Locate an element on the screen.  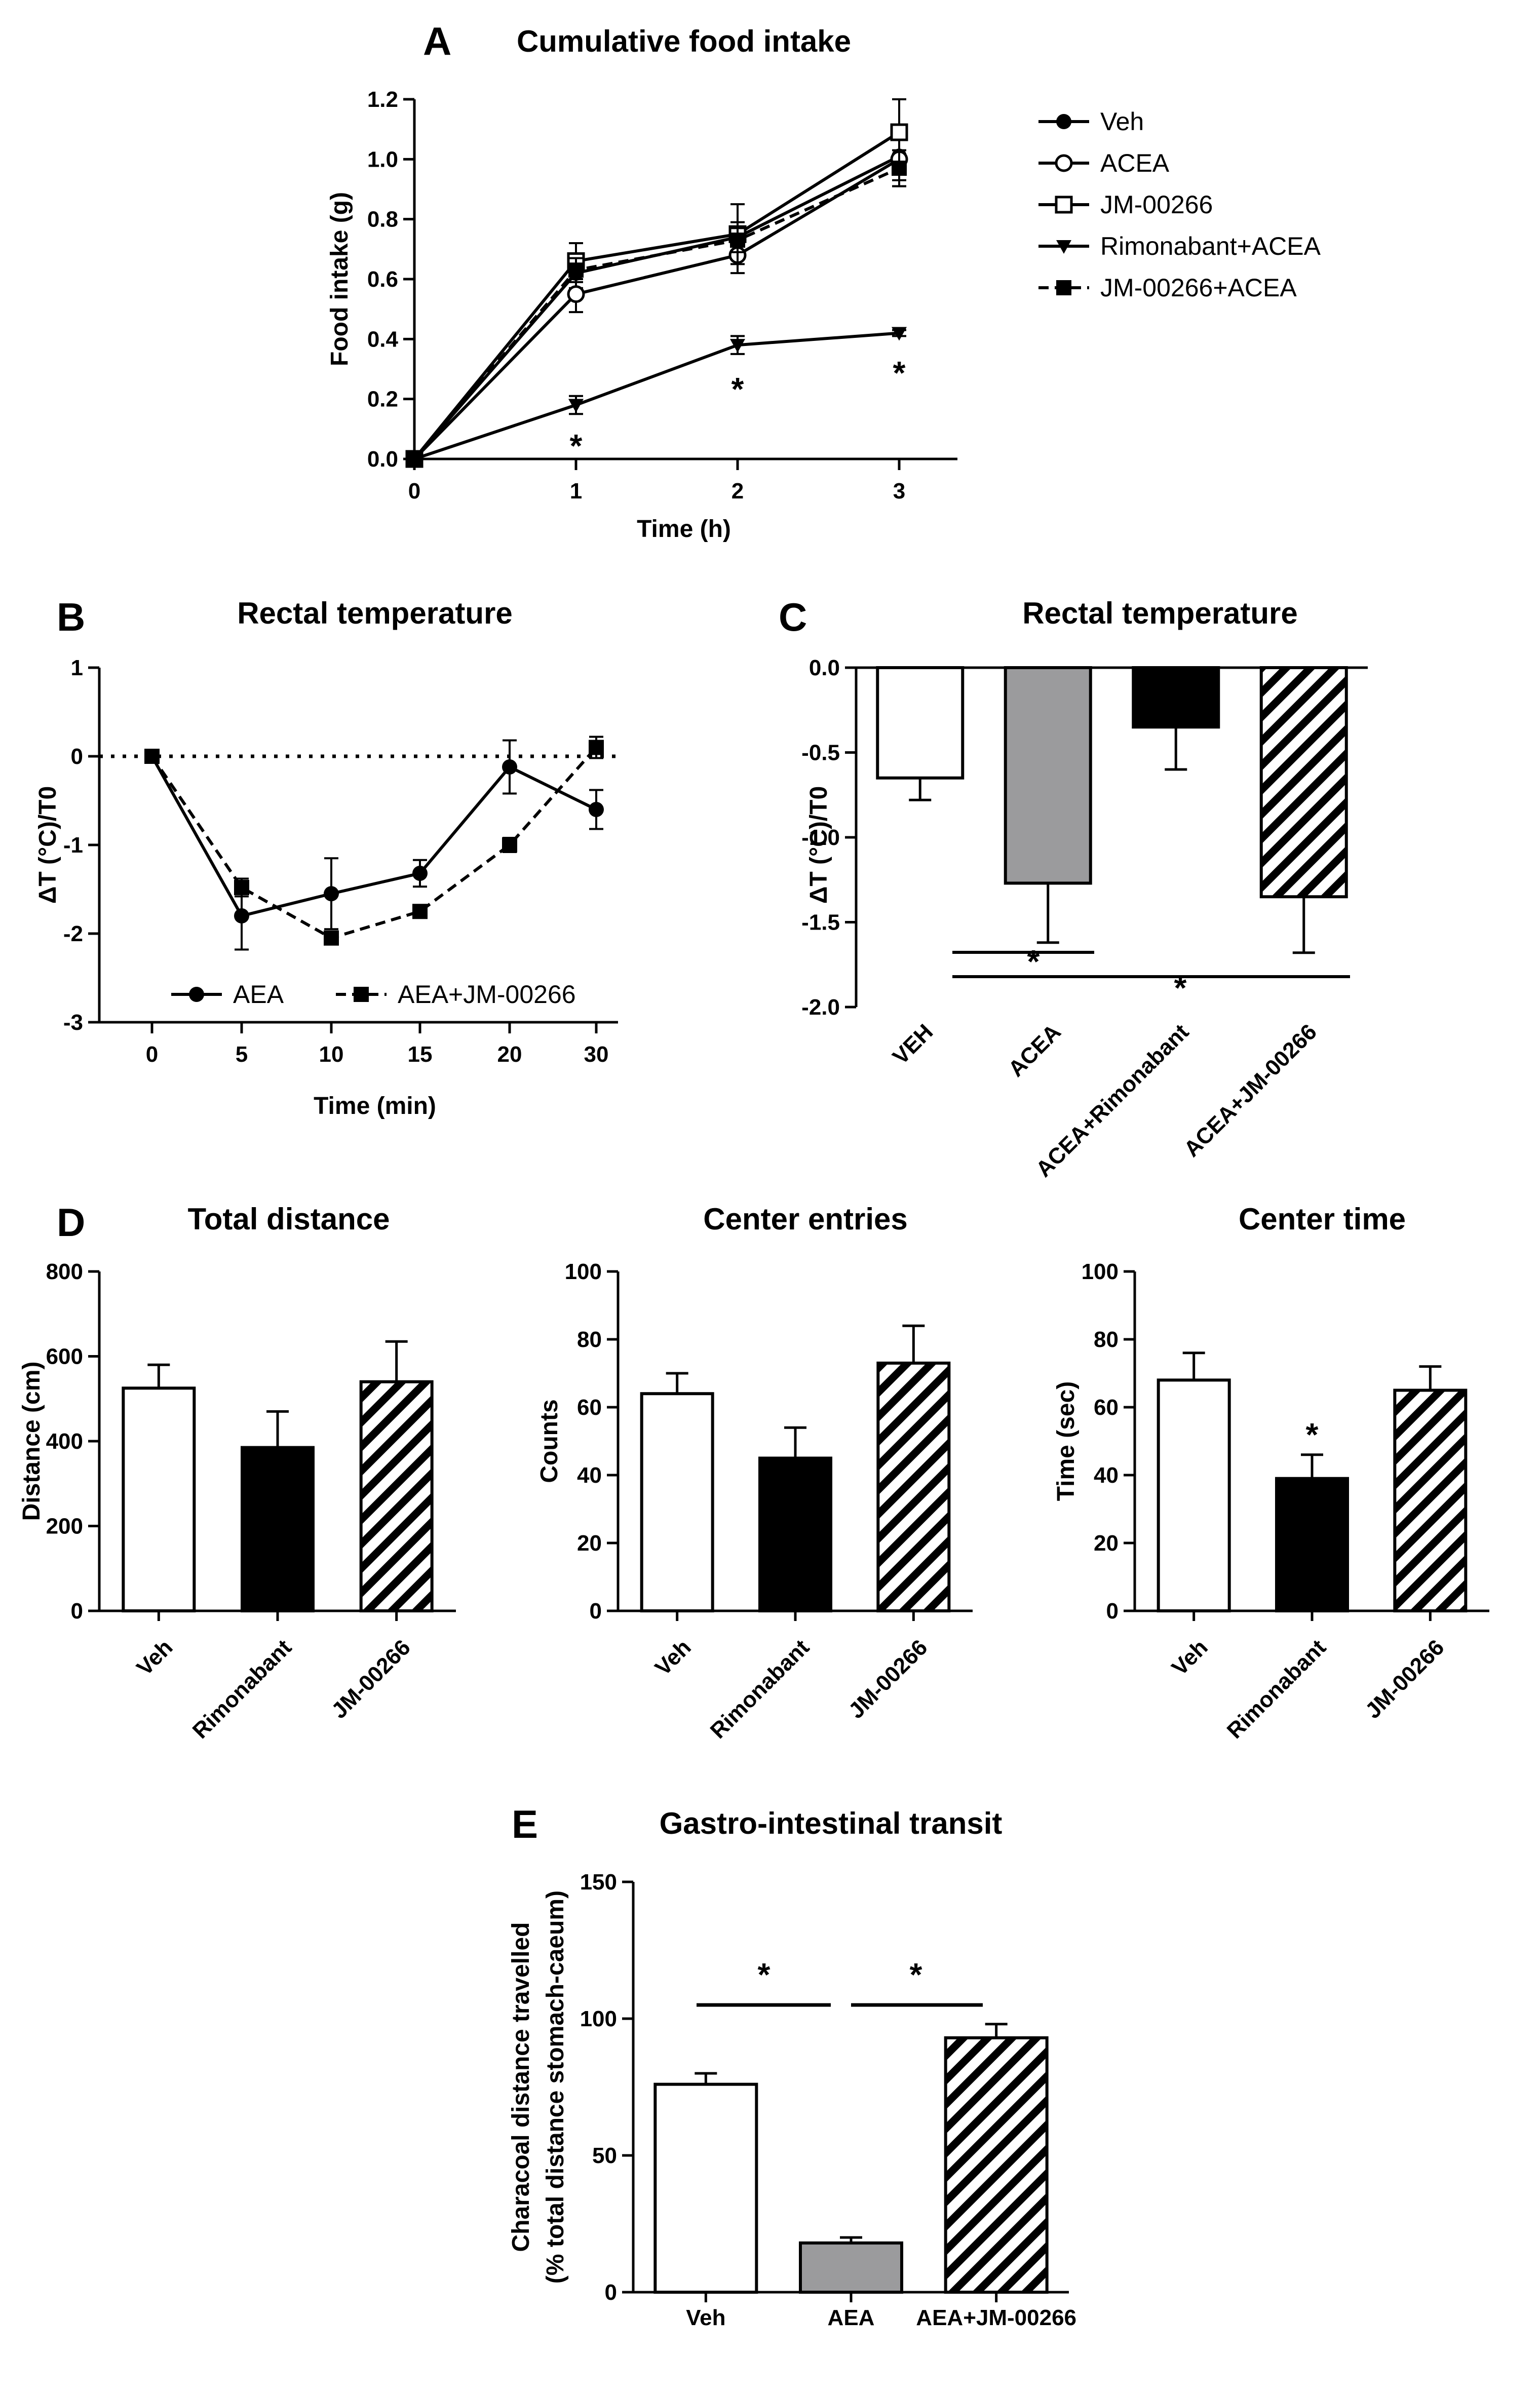
chart-c-x-tick-label: VEH is located at coordinates (913, 1044).